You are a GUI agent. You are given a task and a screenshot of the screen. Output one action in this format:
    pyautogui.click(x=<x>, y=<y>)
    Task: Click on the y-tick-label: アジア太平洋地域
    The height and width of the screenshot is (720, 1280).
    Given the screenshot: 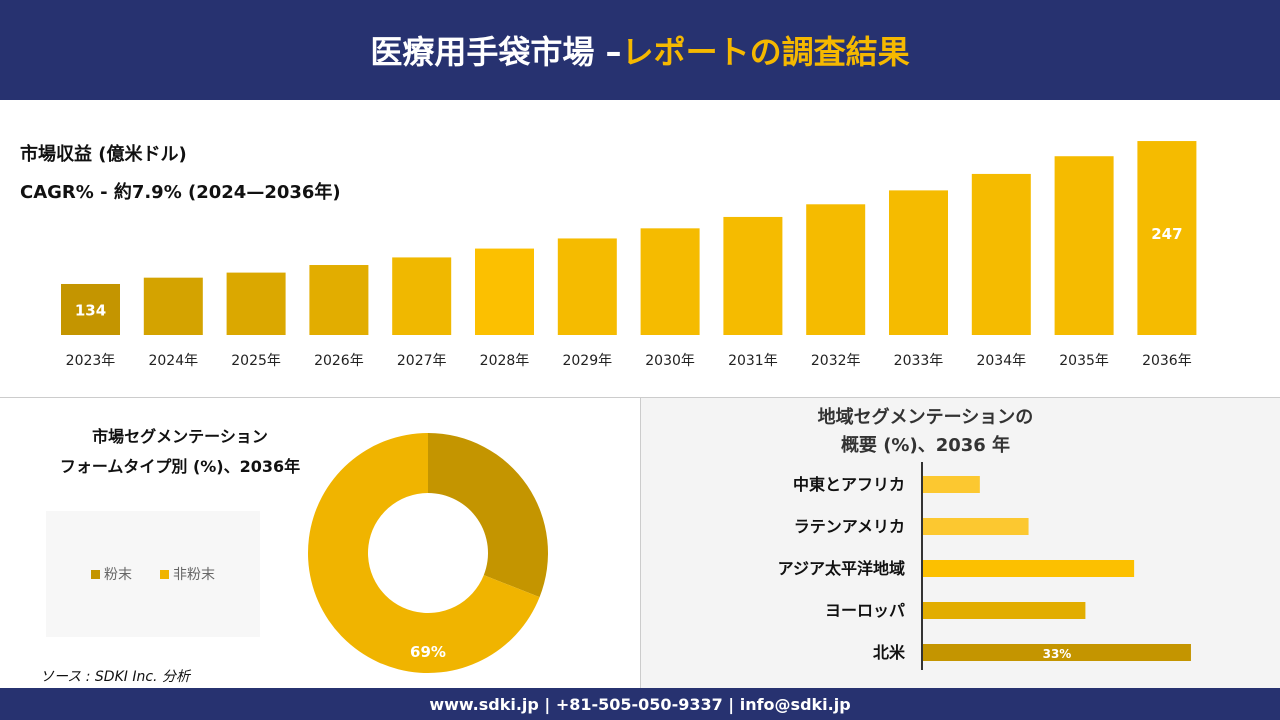 What is the action you would take?
    pyautogui.click(x=841, y=568)
    